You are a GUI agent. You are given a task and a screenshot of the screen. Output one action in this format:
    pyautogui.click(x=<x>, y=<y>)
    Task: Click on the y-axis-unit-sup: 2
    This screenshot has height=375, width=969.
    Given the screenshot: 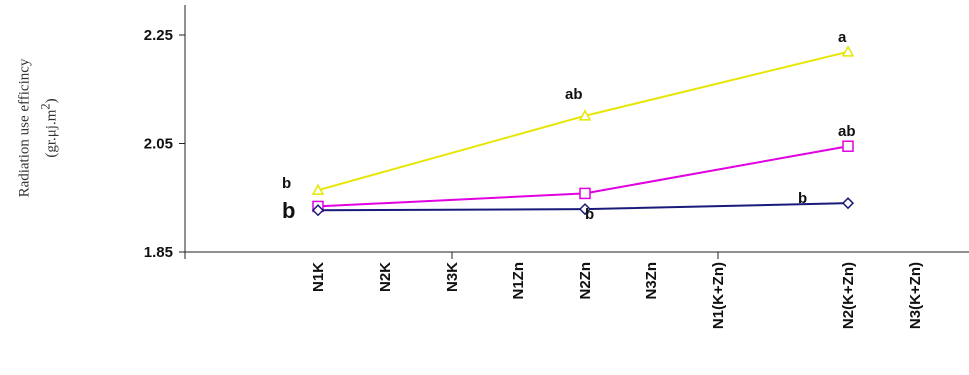 What is the action you would take?
    pyautogui.click(x=45, y=106)
    